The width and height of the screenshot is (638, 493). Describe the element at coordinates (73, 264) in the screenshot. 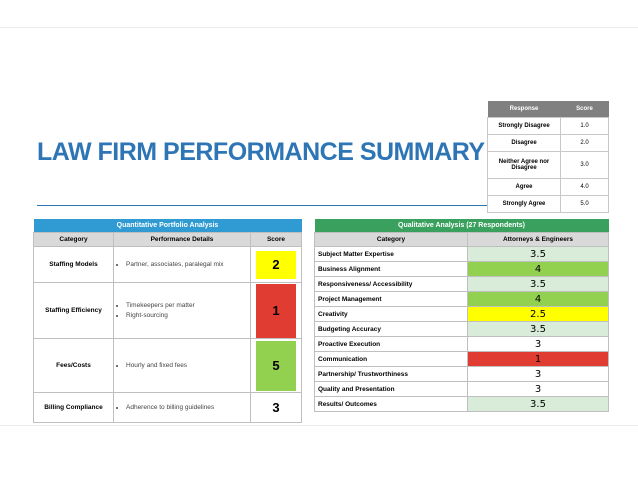

I see `quantitative-category: Staffing Models` at that location.